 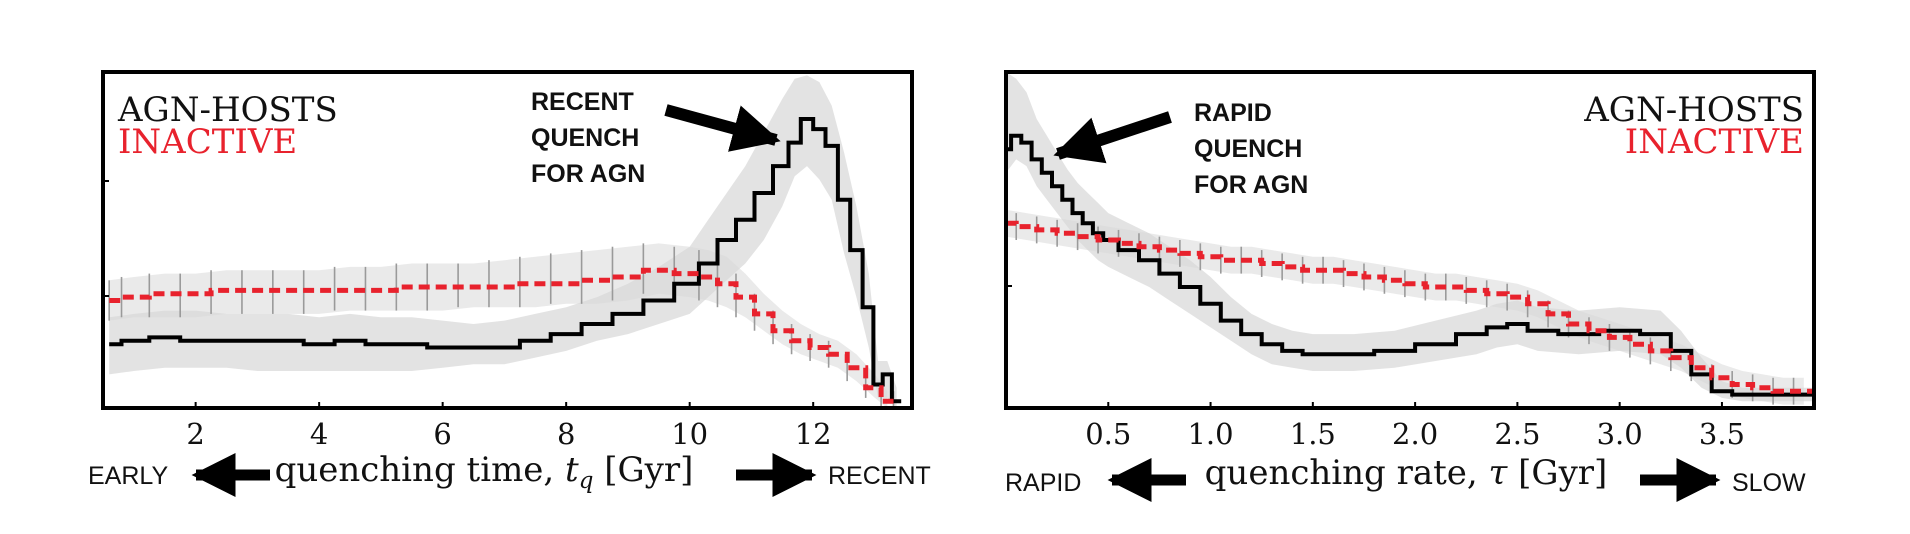 I want to click on right-x-axis-label: quenching rate, τ [Gyr], so click(x=1406, y=473).